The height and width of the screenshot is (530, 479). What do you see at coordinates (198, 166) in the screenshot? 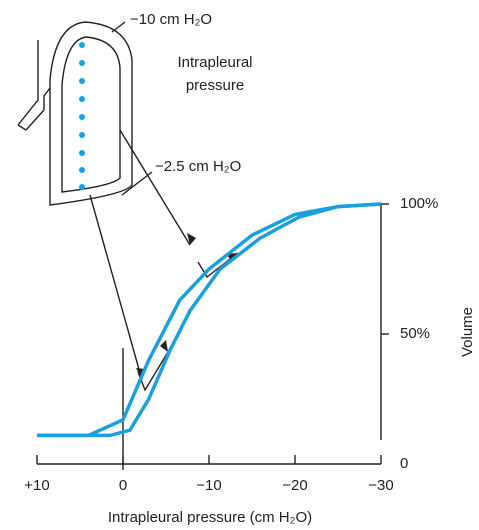
I see `annotation: −2.5 cm H₂O` at bounding box center [198, 166].